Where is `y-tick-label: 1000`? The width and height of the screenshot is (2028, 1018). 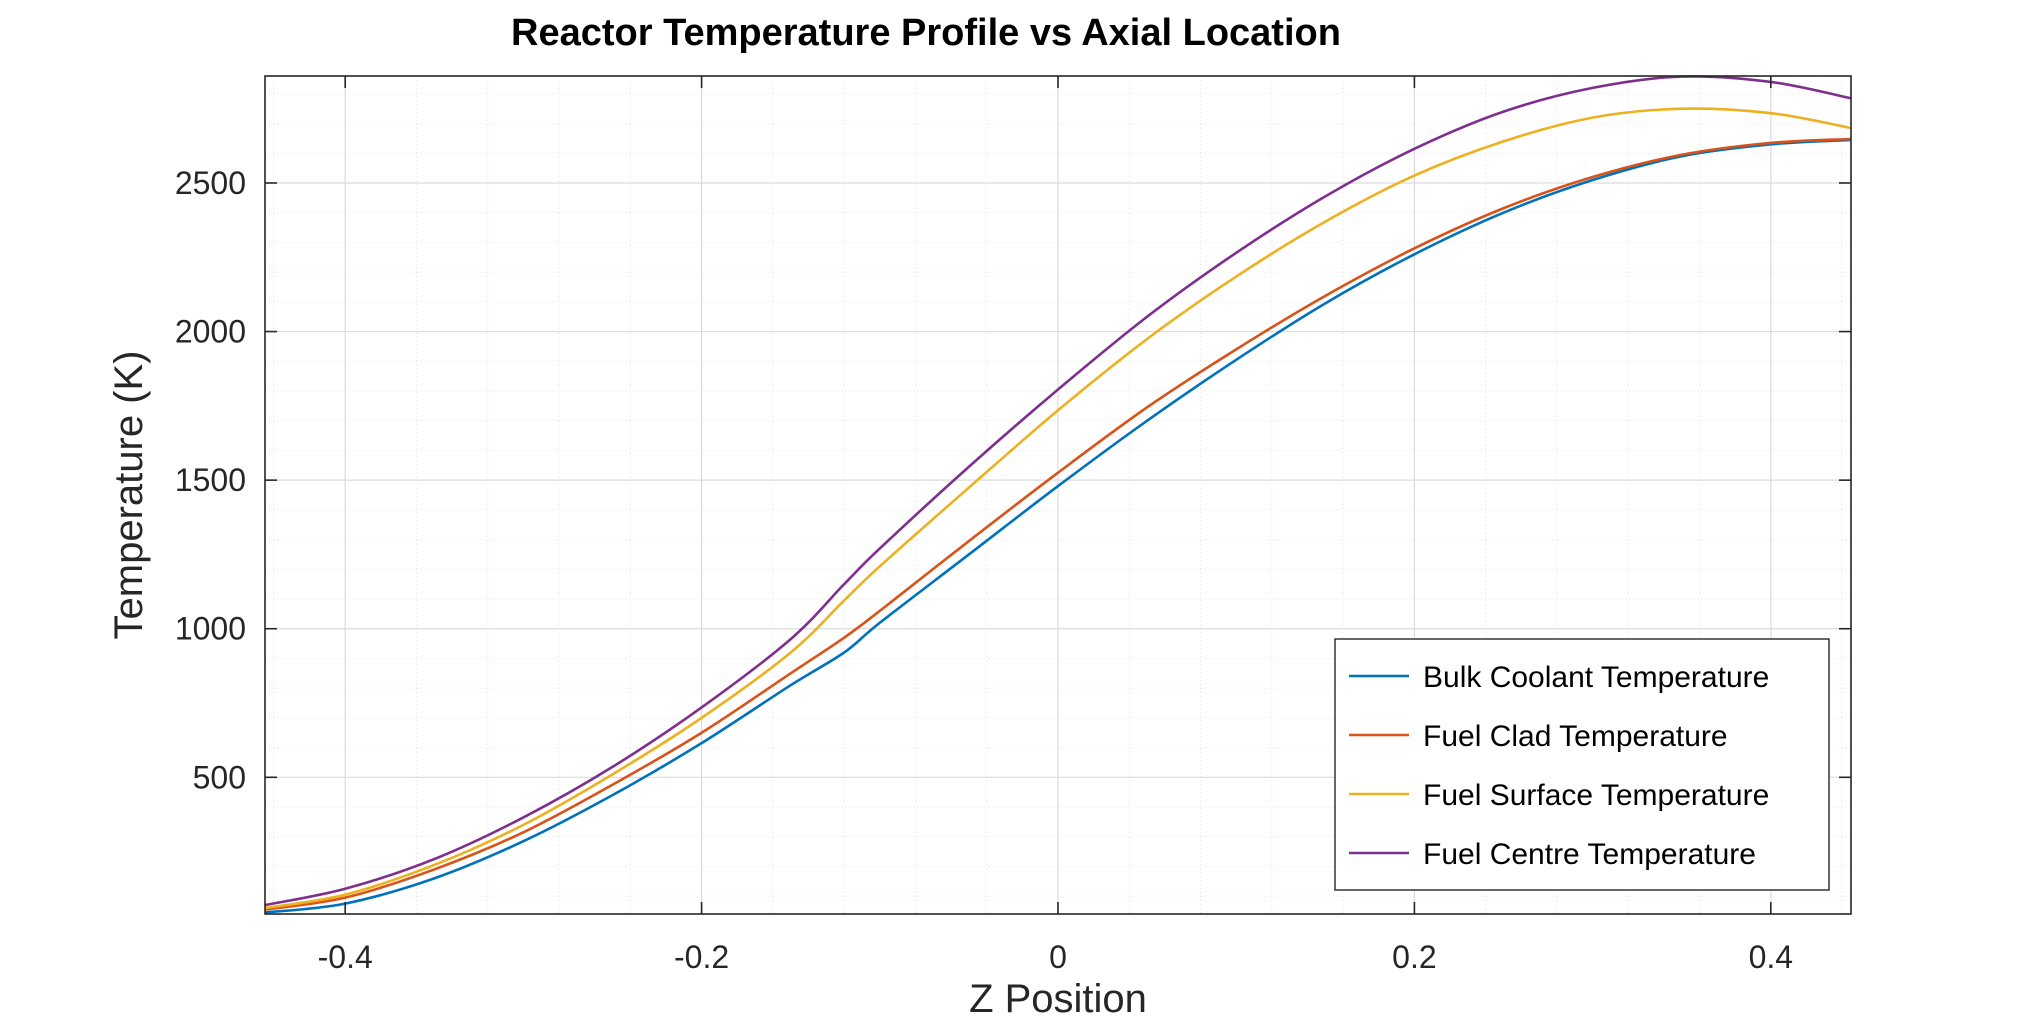
y-tick-label: 1000 is located at coordinates (210, 629).